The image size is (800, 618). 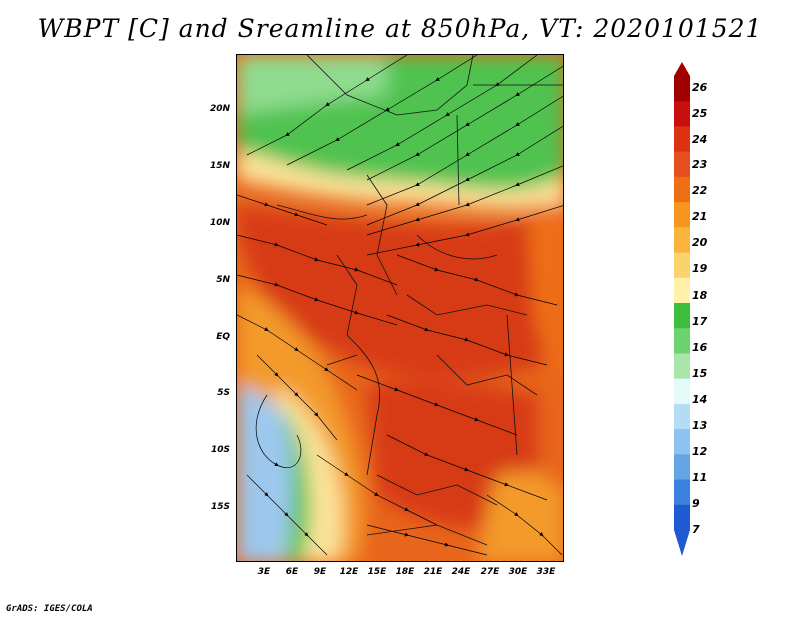 What do you see at coordinates (696, 529) in the screenshot?
I see `colorbar-label: 7` at bounding box center [696, 529].